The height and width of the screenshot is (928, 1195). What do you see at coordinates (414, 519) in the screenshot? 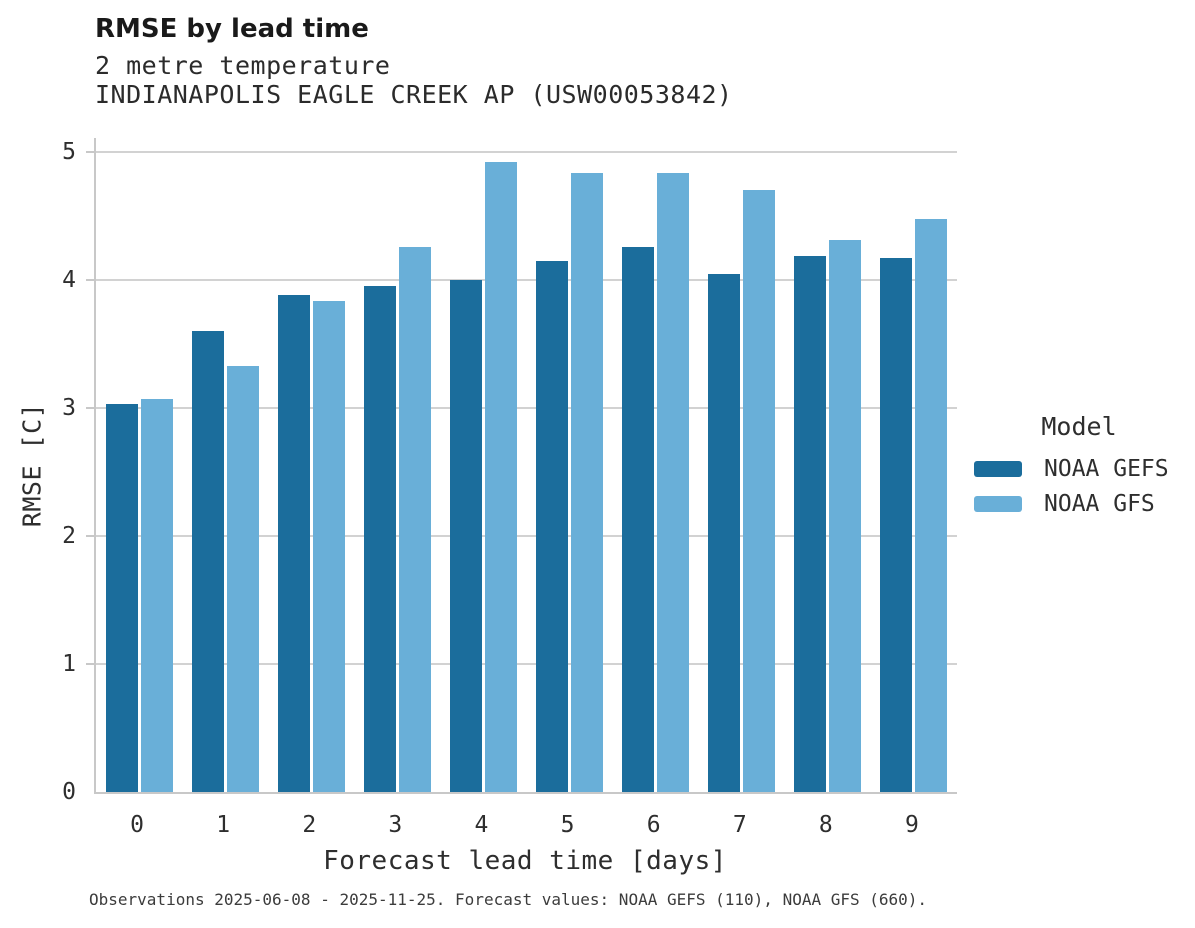
I see `bar-noaa-gfs-lead3` at bounding box center [414, 519].